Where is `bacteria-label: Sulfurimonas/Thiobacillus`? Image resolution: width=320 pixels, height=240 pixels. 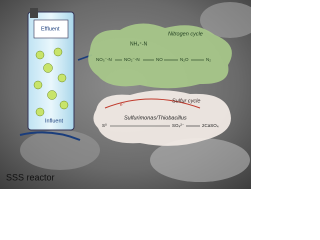
bacteria-label: Sulfurimonas/Thiobacillus is located at coordinates (155, 118).